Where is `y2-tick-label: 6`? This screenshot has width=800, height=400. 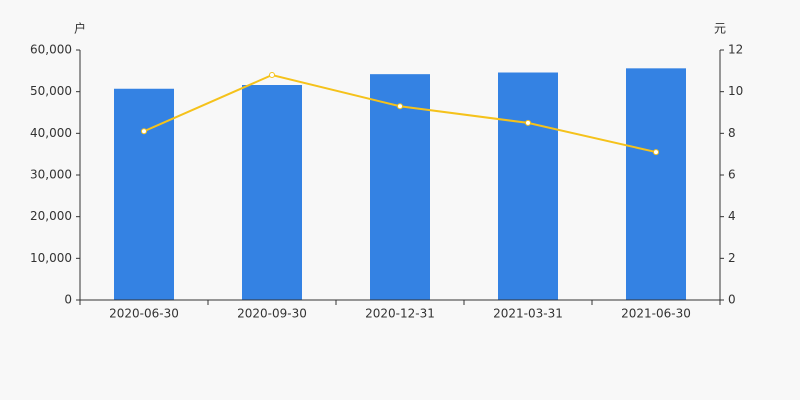
y2-tick-label: 6 is located at coordinates (732, 175).